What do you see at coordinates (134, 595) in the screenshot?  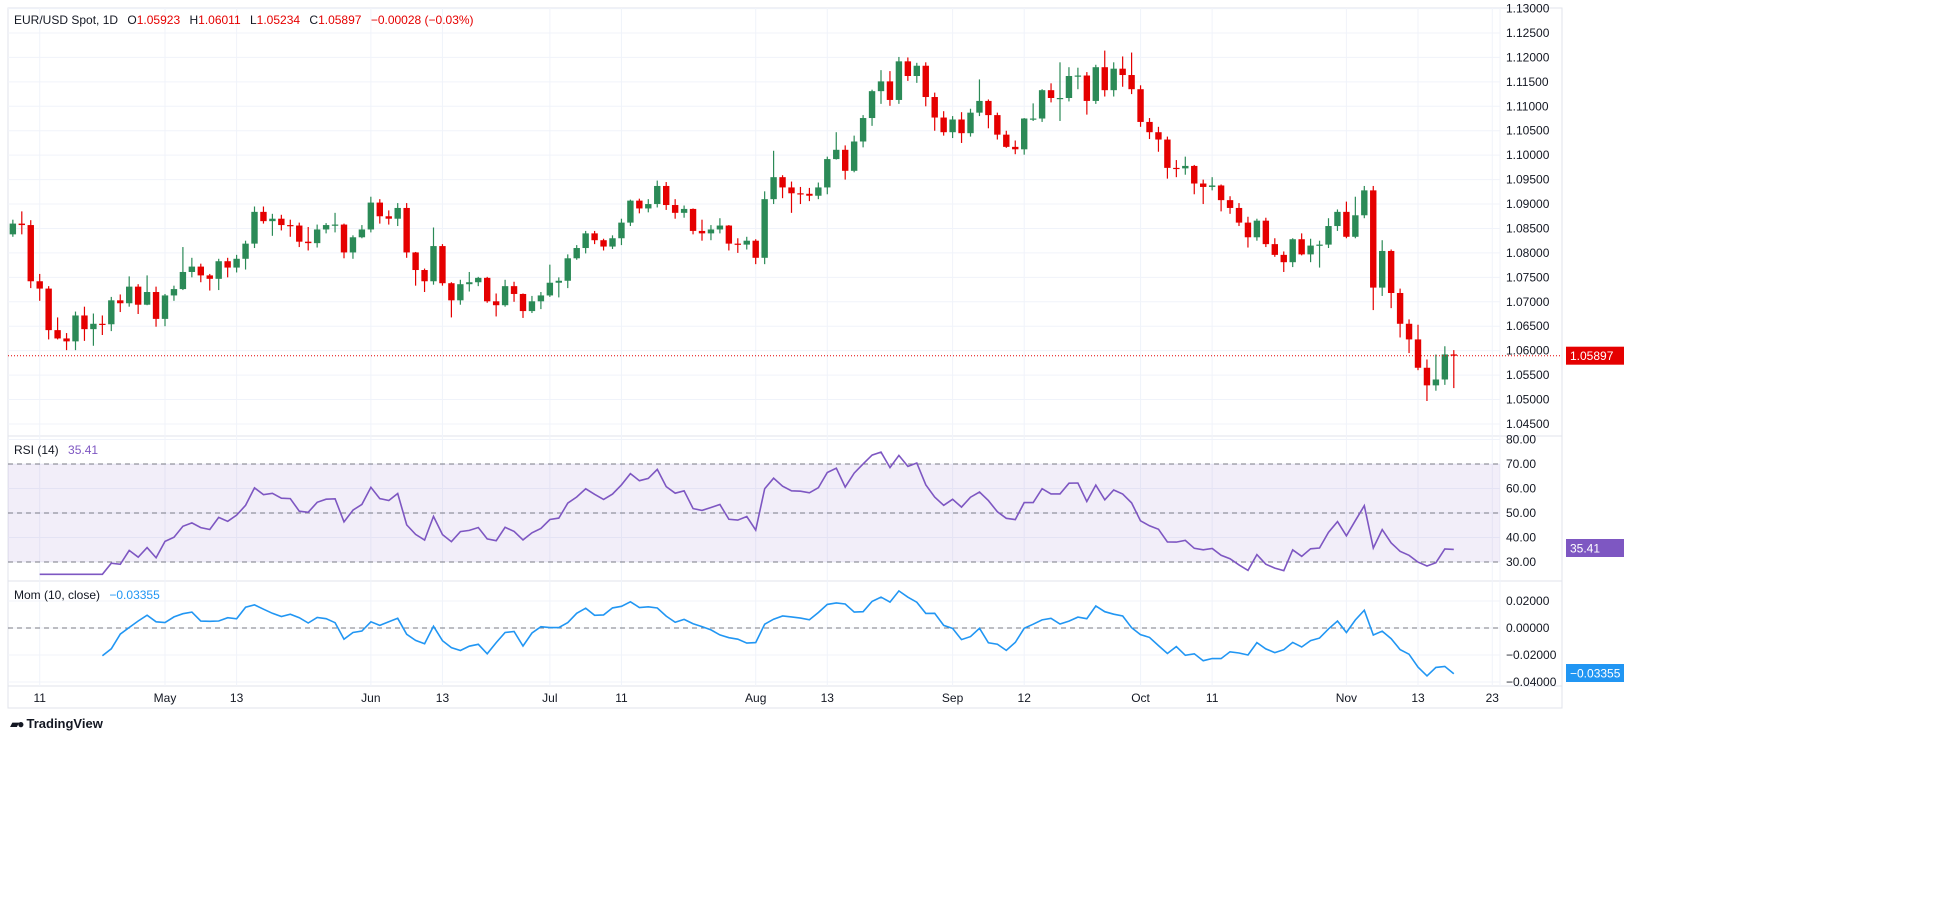 I see `mom-value: −0.03355` at bounding box center [134, 595].